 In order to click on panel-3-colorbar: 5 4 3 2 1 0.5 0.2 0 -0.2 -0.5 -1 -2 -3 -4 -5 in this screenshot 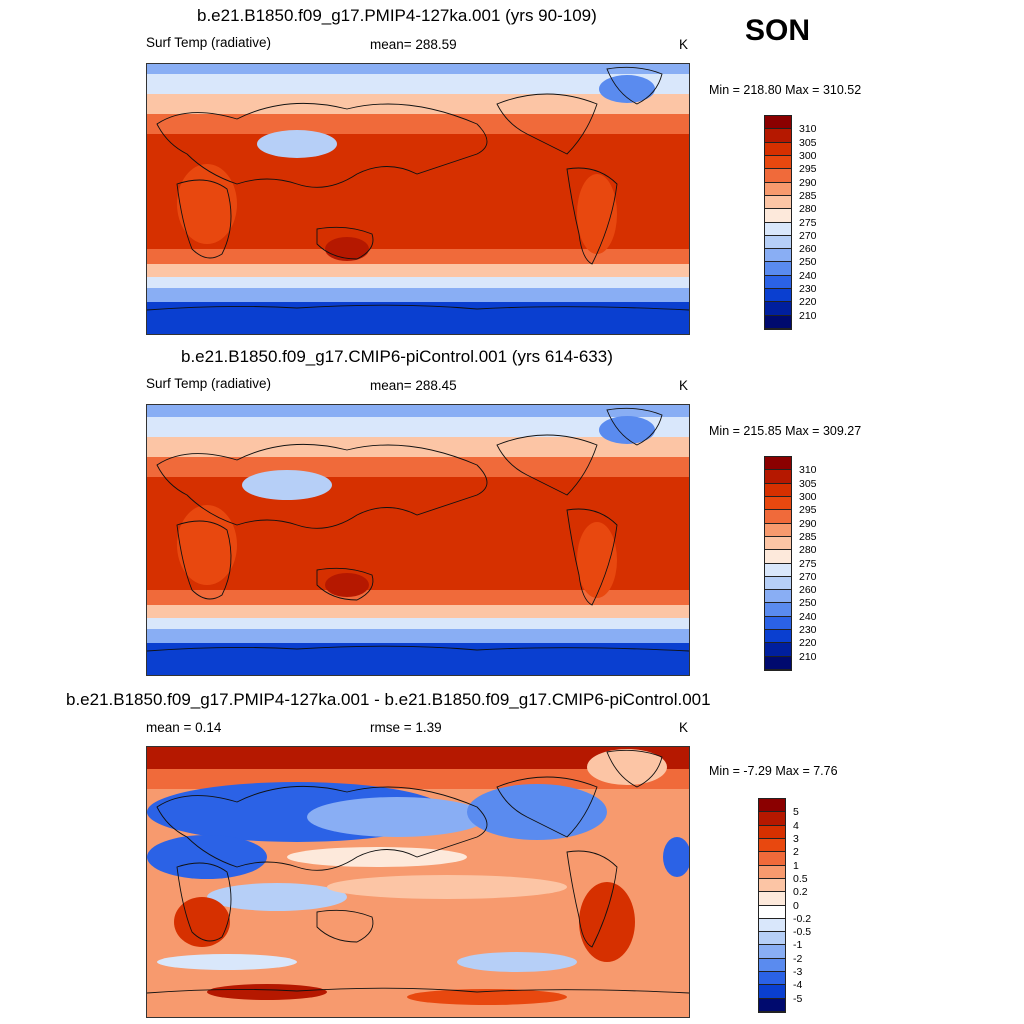, I will do `click(784, 905)`.